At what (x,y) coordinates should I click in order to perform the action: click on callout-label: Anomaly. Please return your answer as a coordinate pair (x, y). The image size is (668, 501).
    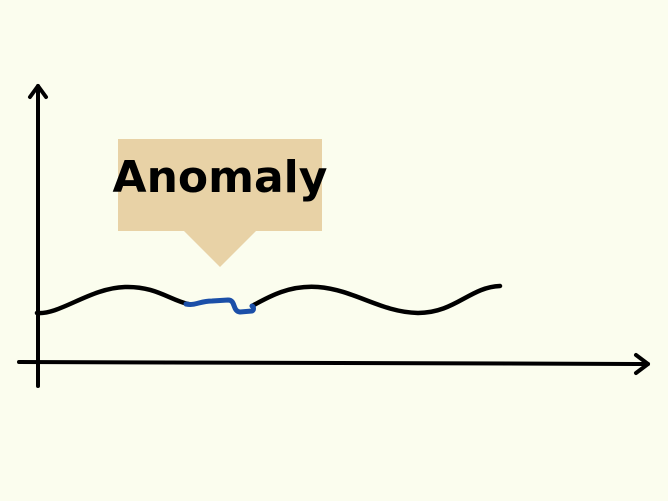
    Looking at the image, I should click on (220, 177).